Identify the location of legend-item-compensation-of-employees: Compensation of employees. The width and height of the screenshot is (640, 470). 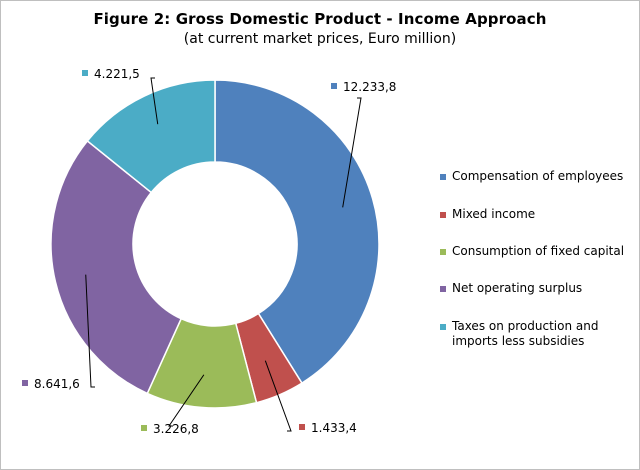
(537, 176).